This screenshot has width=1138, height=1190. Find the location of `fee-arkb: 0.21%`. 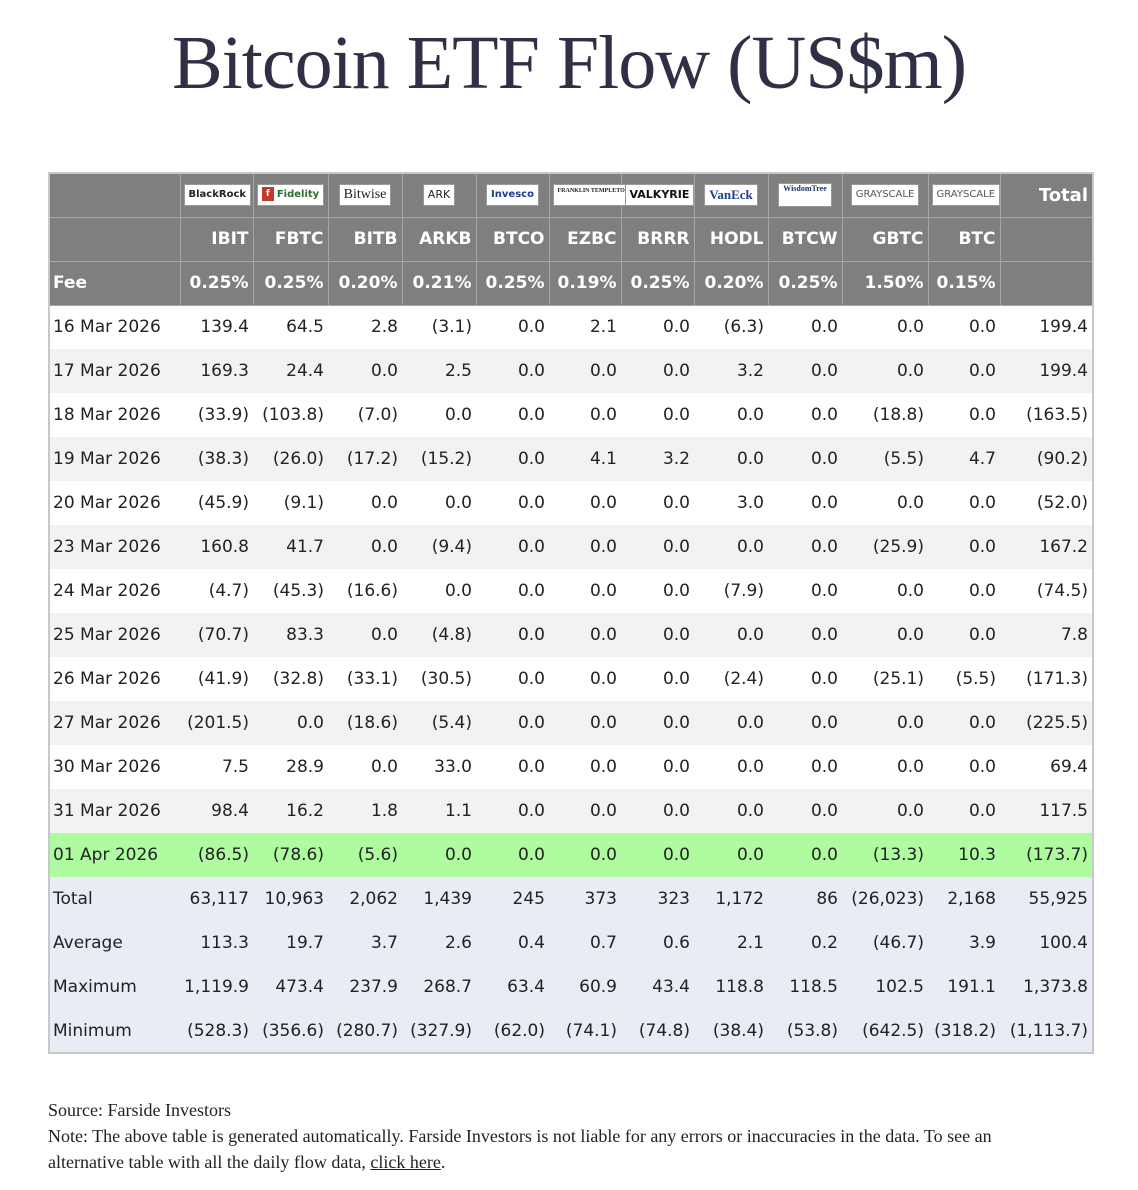

fee-arkb: 0.21% is located at coordinates (439, 283).